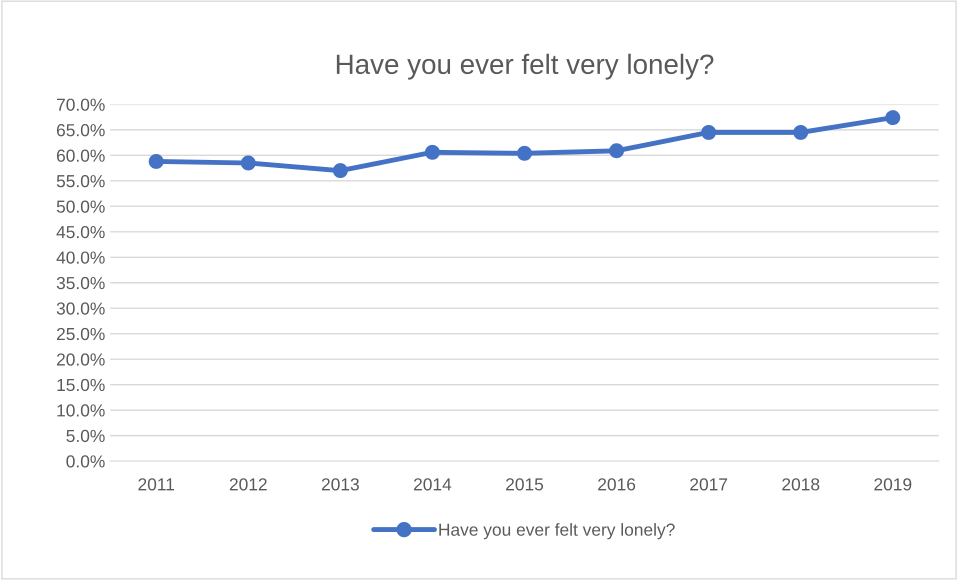 The width and height of the screenshot is (958, 580). What do you see at coordinates (617, 484) in the screenshot?
I see `x-tick-label: 2016` at bounding box center [617, 484].